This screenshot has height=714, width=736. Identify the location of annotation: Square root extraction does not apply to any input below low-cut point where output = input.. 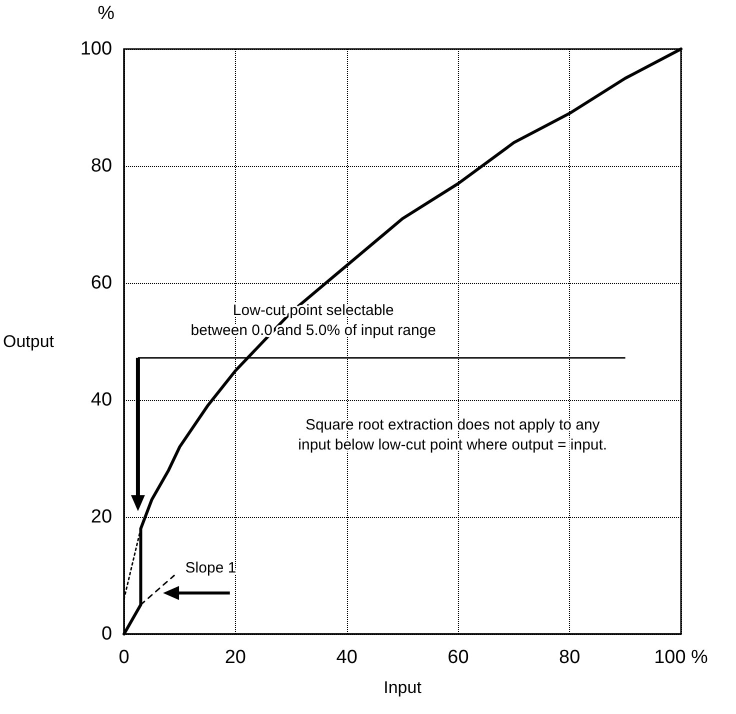
(453, 435).